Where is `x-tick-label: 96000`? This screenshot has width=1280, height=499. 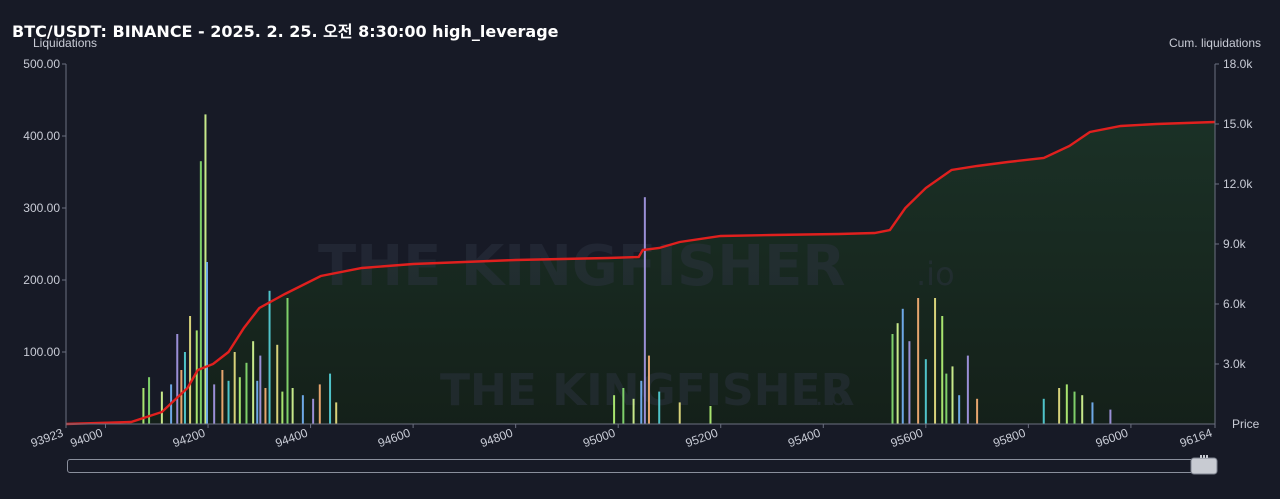
x-tick-label: 96000 is located at coordinates (1112, 438).